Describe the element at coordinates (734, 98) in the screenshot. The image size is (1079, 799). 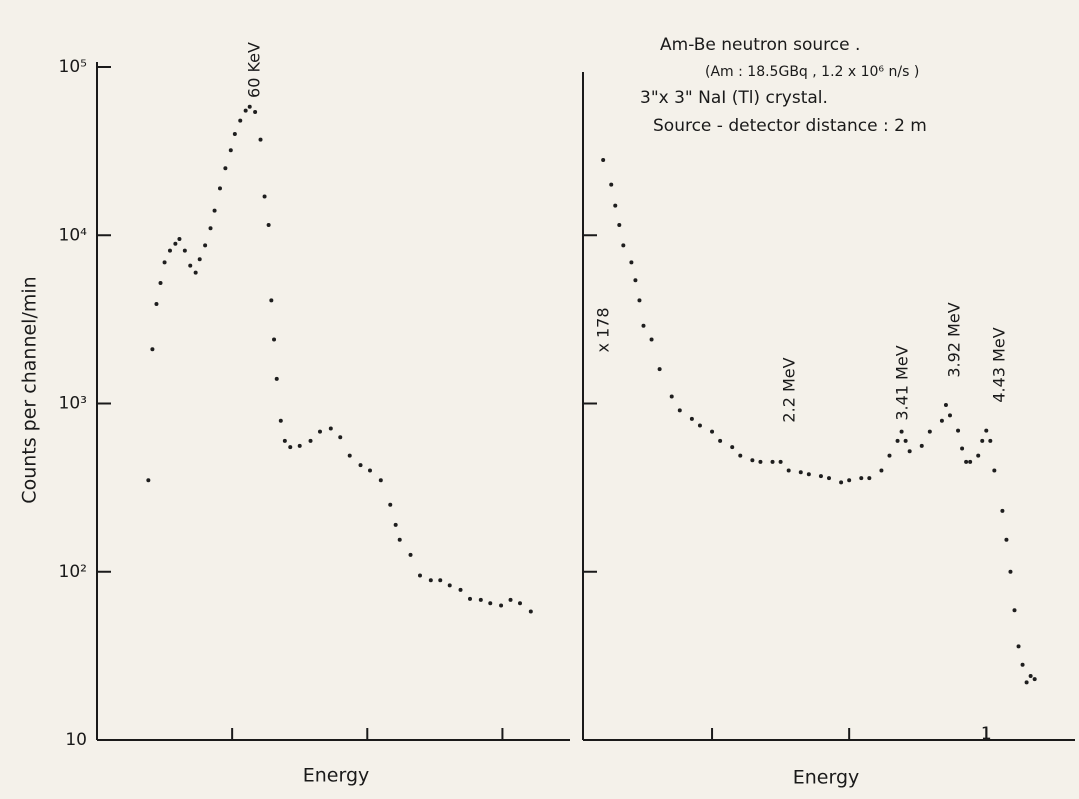
I see `source-note: 3"x 3" NaI (Tl) crystal.` at that location.